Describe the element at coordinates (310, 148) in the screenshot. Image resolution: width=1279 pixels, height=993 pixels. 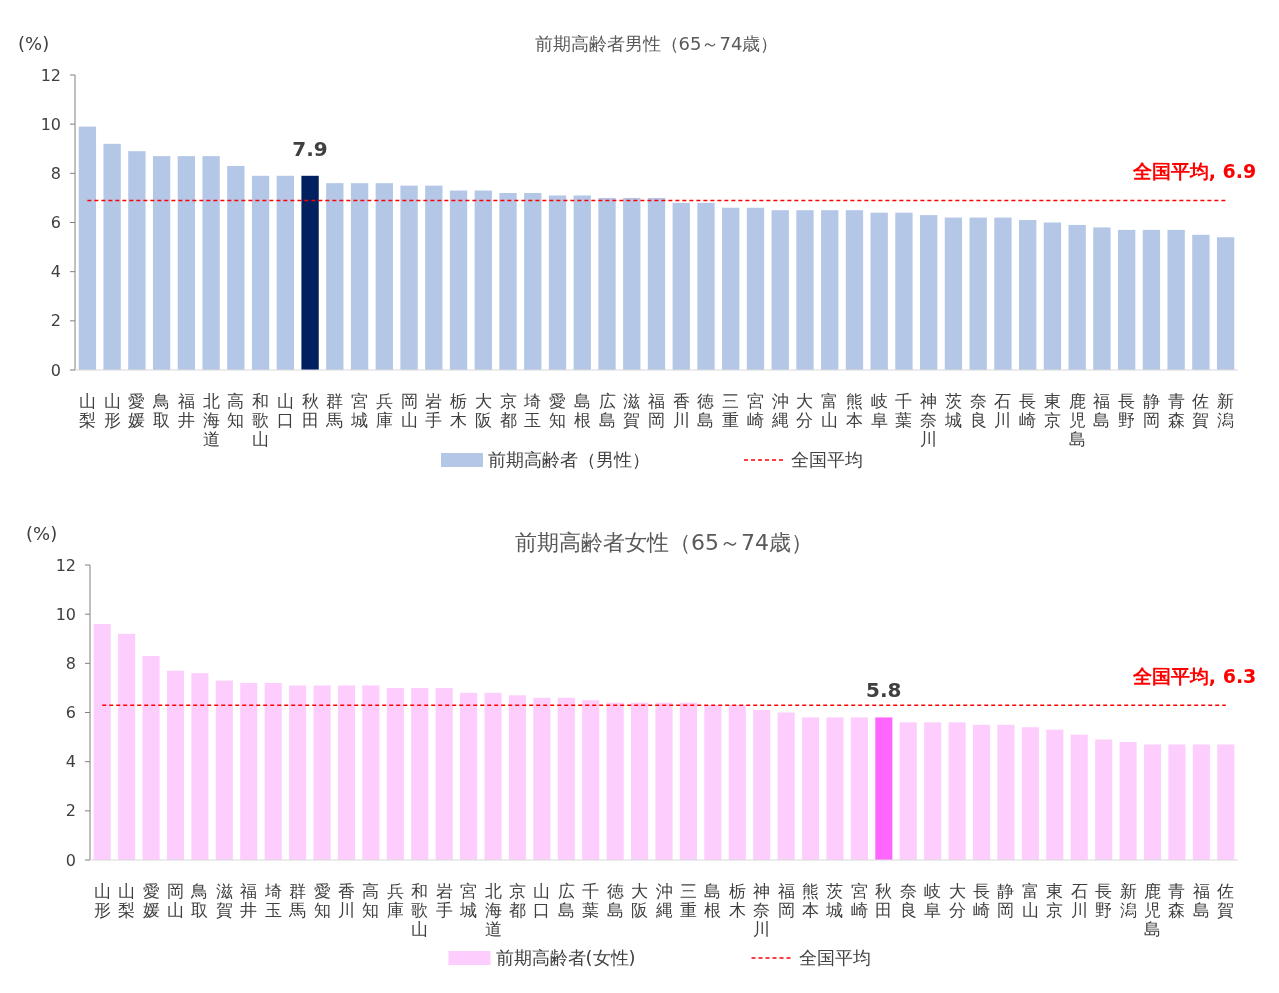
I see `data-label: 7.9` at that location.